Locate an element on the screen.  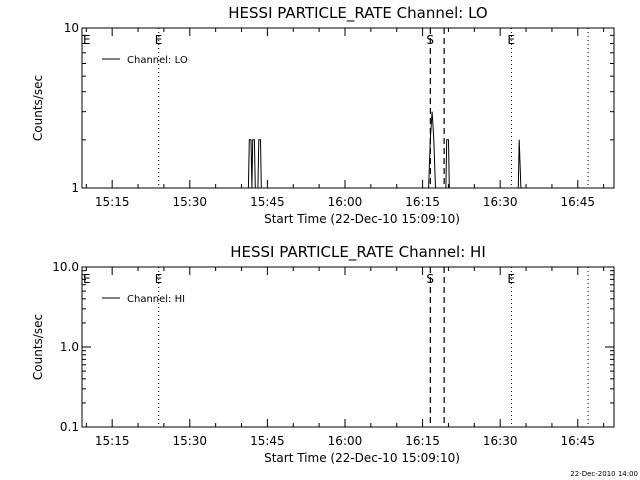
y-tick-label: 1.0 is located at coordinates (69, 347).